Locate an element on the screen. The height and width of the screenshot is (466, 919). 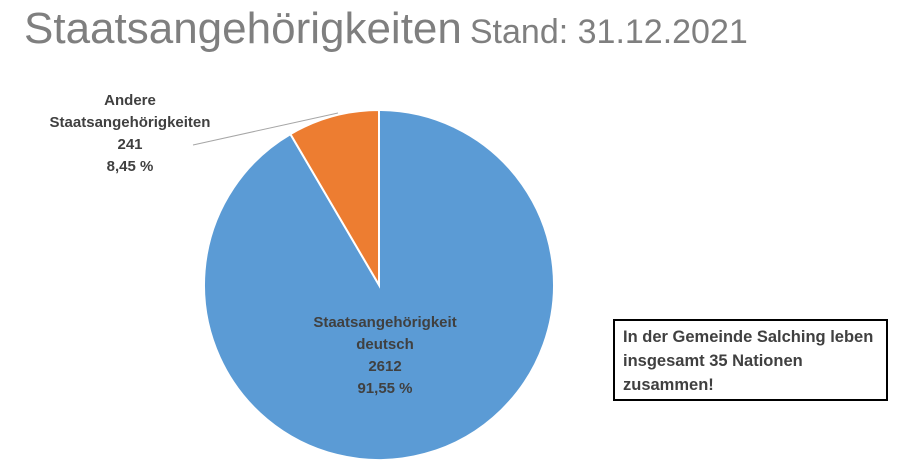
title-block: Staatsangehörigkeiten Stand: 31.12.2021 is located at coordinates (386, 29).